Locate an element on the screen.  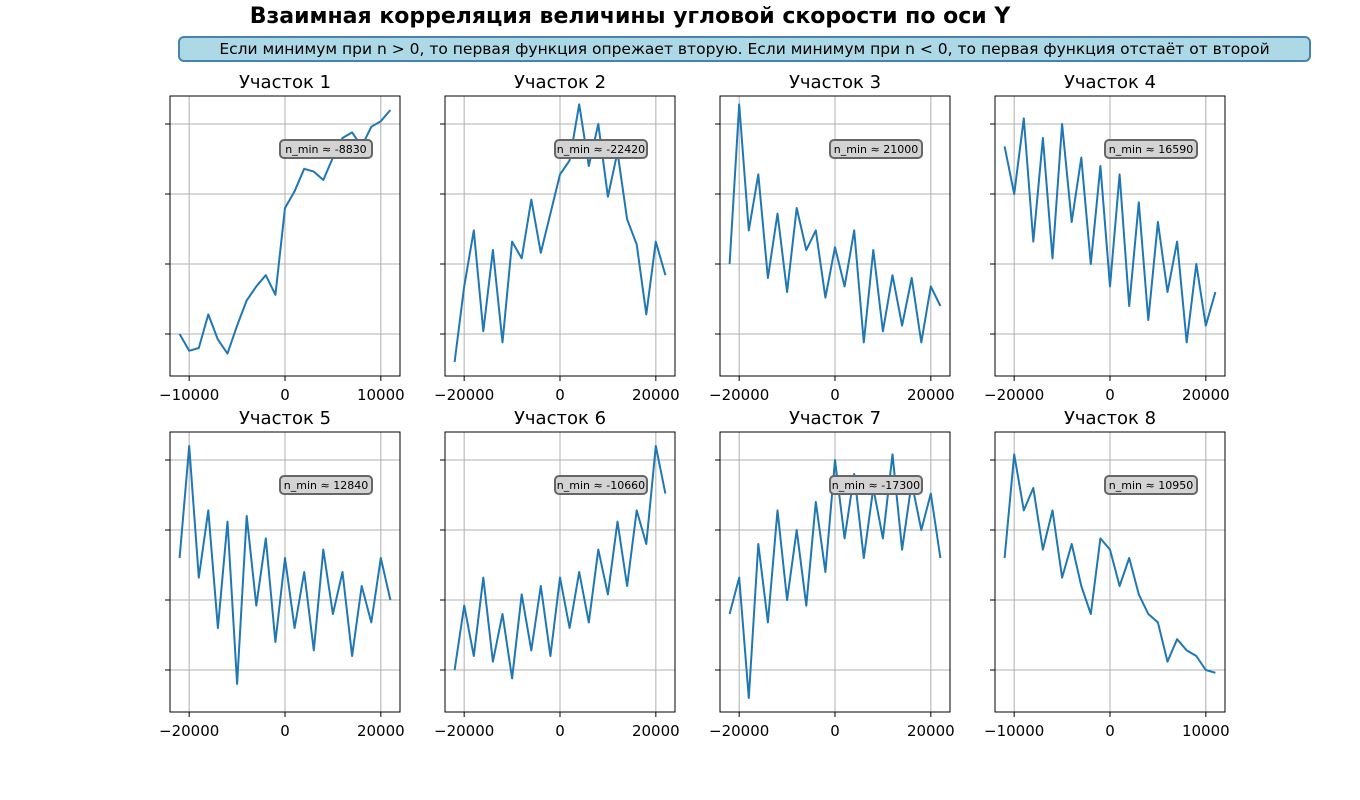
subplot-6: −20000 0 20000 Участок 6 n_min ≈ -10660 is located at coordinates (557, 574).